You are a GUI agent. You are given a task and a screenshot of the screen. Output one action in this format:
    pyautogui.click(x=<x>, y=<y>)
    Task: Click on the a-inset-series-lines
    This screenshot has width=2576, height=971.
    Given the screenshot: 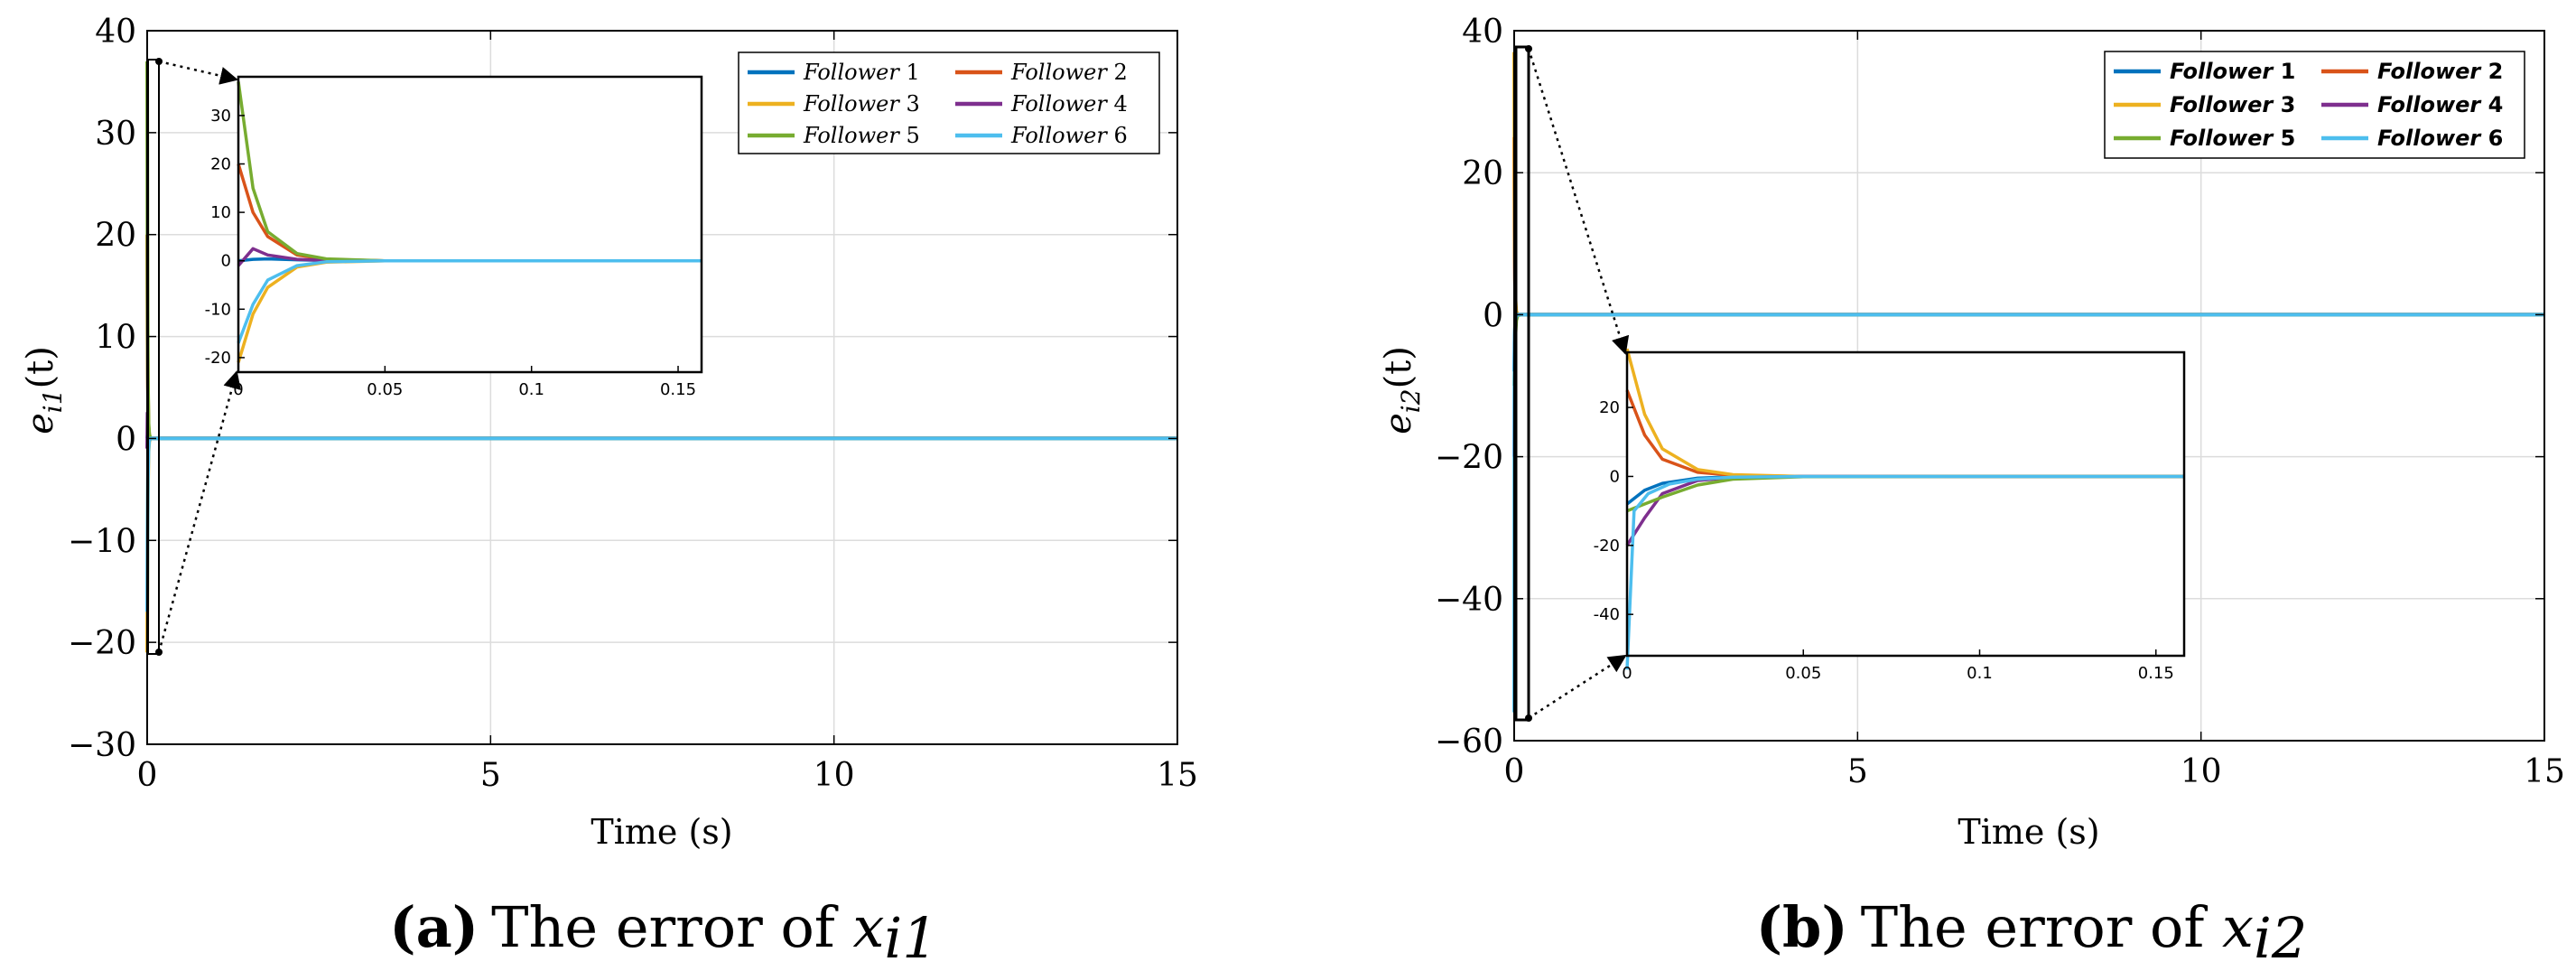 What is the action you would take?
    pyautogui.click(x=469, y=222)
    